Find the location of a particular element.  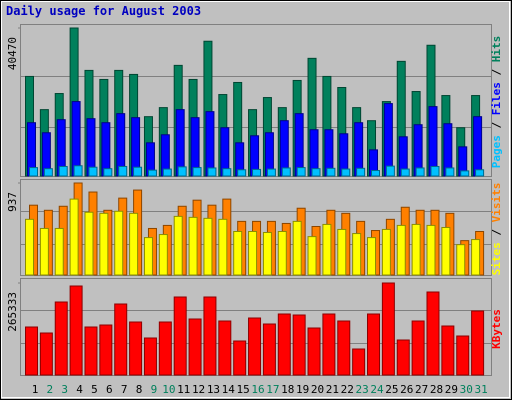

x-tick-label: 9 is located at coordinates (154, 389).